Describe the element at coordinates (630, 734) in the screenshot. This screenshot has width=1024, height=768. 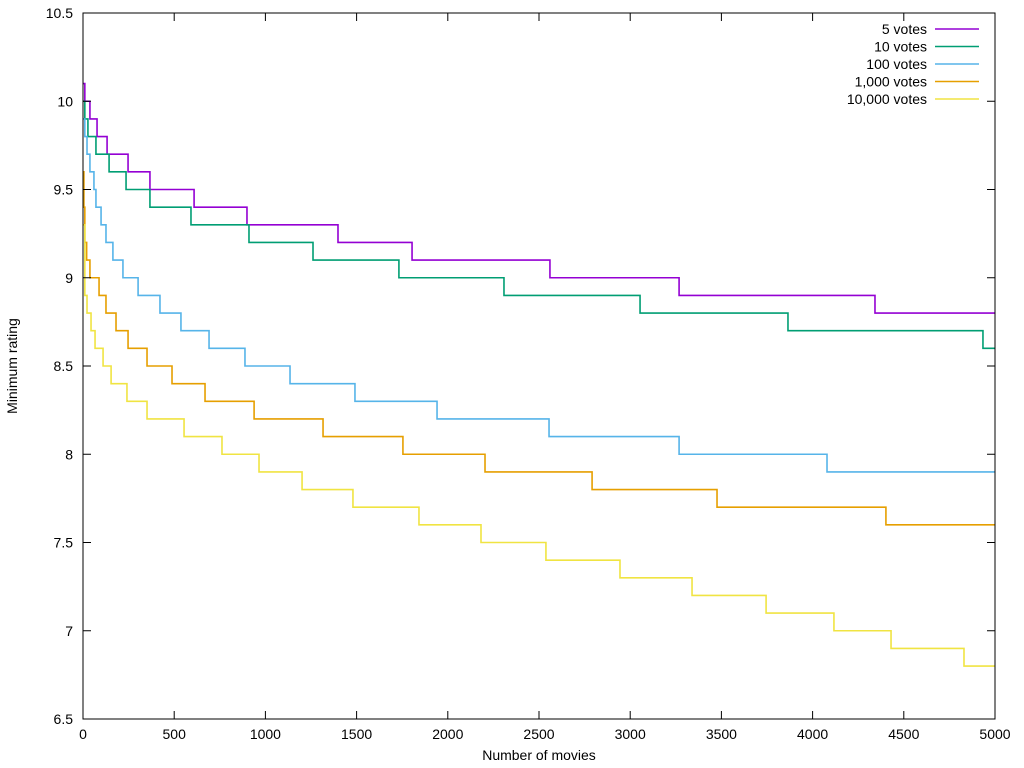
I see `x-tick-label: 3000` at that location.